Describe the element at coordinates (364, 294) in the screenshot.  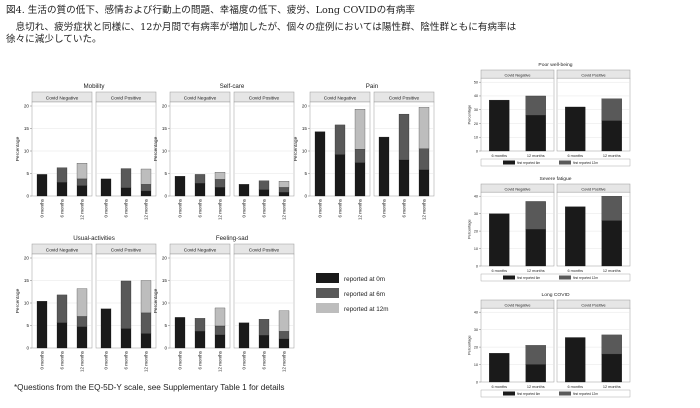
I see `legend-label: reported at 6m` at that location.